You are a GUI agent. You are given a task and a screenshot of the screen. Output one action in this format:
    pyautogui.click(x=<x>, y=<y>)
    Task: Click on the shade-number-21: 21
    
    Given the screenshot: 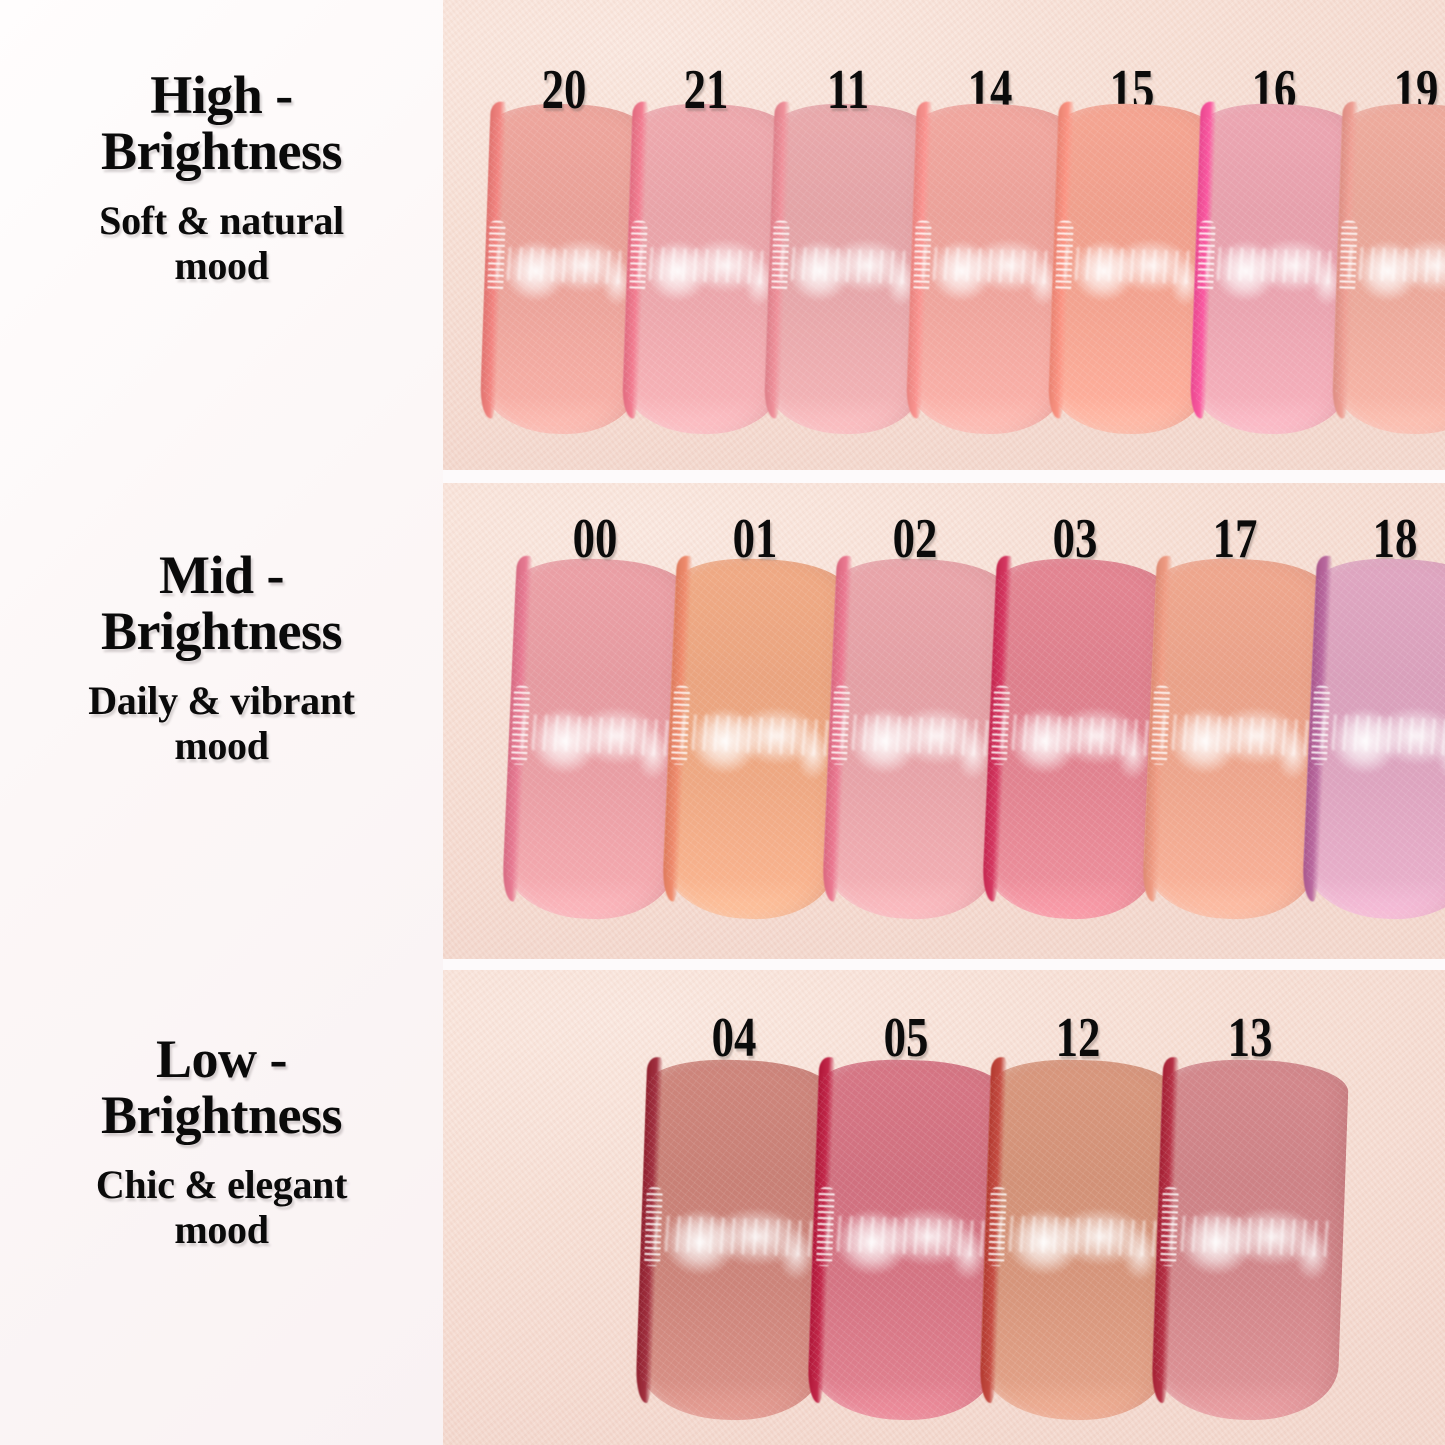 What is the action you would take?
    pyautogui.click(x=706, y=90)
    